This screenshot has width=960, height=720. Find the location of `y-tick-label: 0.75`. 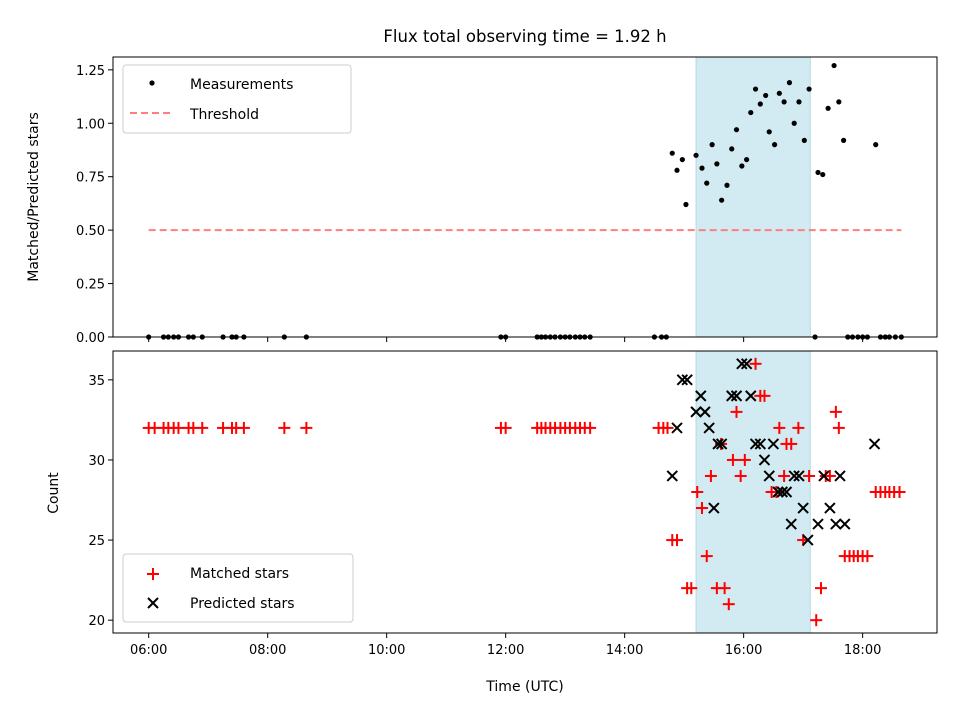

y-tick-label: 0.75 is located at coordinates (90, 178).